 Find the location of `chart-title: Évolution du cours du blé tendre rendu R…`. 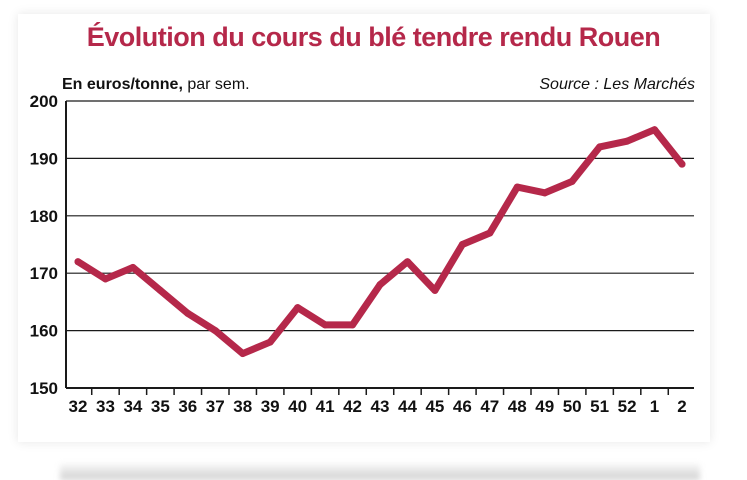

chart-title: Évolution du cours du blé tendre rendu R… is located at coordinates (373, 37).